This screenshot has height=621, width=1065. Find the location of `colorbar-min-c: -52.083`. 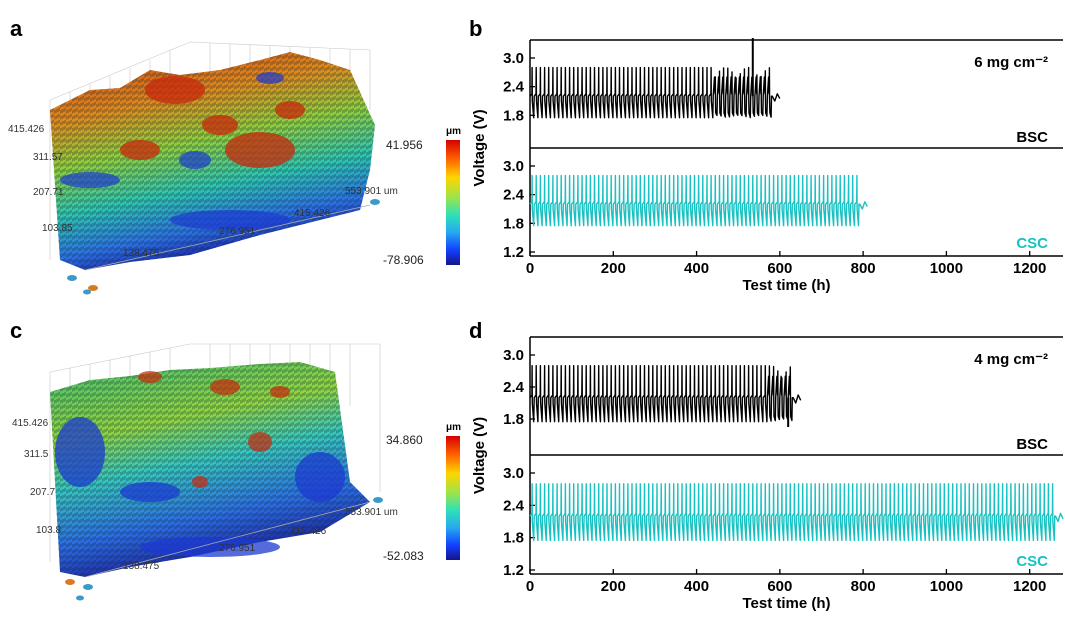

colorbar-min-c: -52.083 is located at coordinates (403, 556).